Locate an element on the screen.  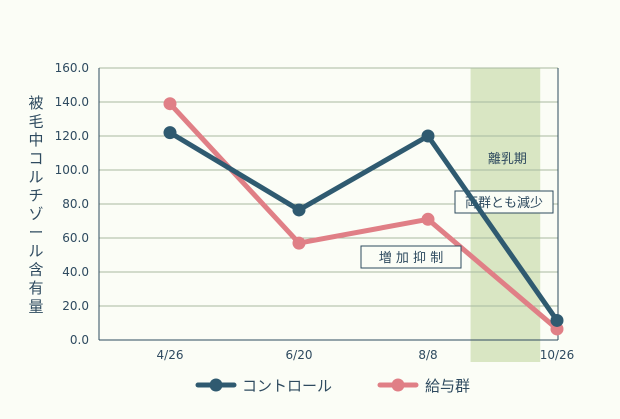
y-axis-label-char: 中 is located at coordinates (35, 140).